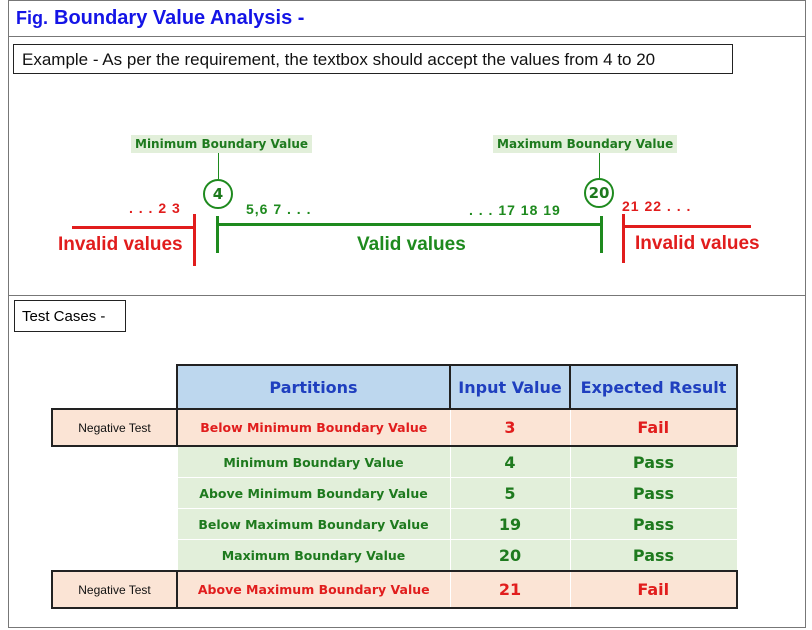 The height and width of the screenshot is (630, 812). What do you see at coordinates (601, 234) in the screenshot?
I see `valid-end-tick` at bounding box center [601, 234].